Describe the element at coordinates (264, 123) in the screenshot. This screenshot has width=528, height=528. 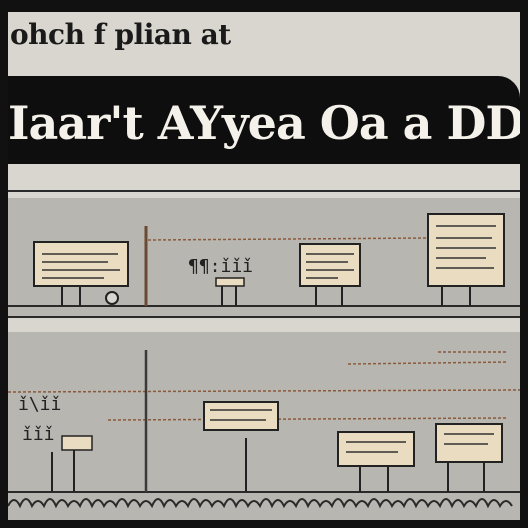
I see `title-text: Iaar't AYyea Oa a DD` at that location.